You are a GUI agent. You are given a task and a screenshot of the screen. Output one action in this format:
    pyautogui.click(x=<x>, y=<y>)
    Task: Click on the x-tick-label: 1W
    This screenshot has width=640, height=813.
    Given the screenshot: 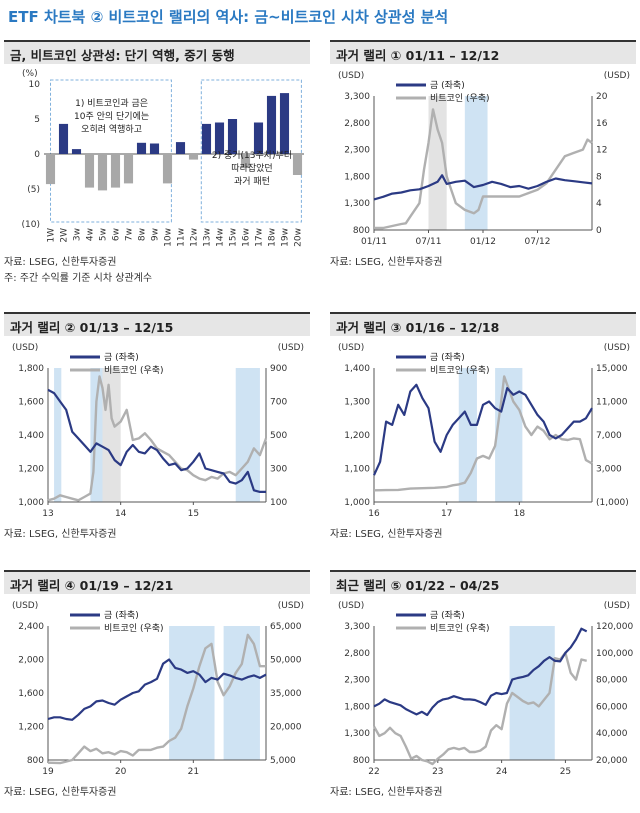 What is the action you would take?
    pyautogui.click(x=52, y=235)
    